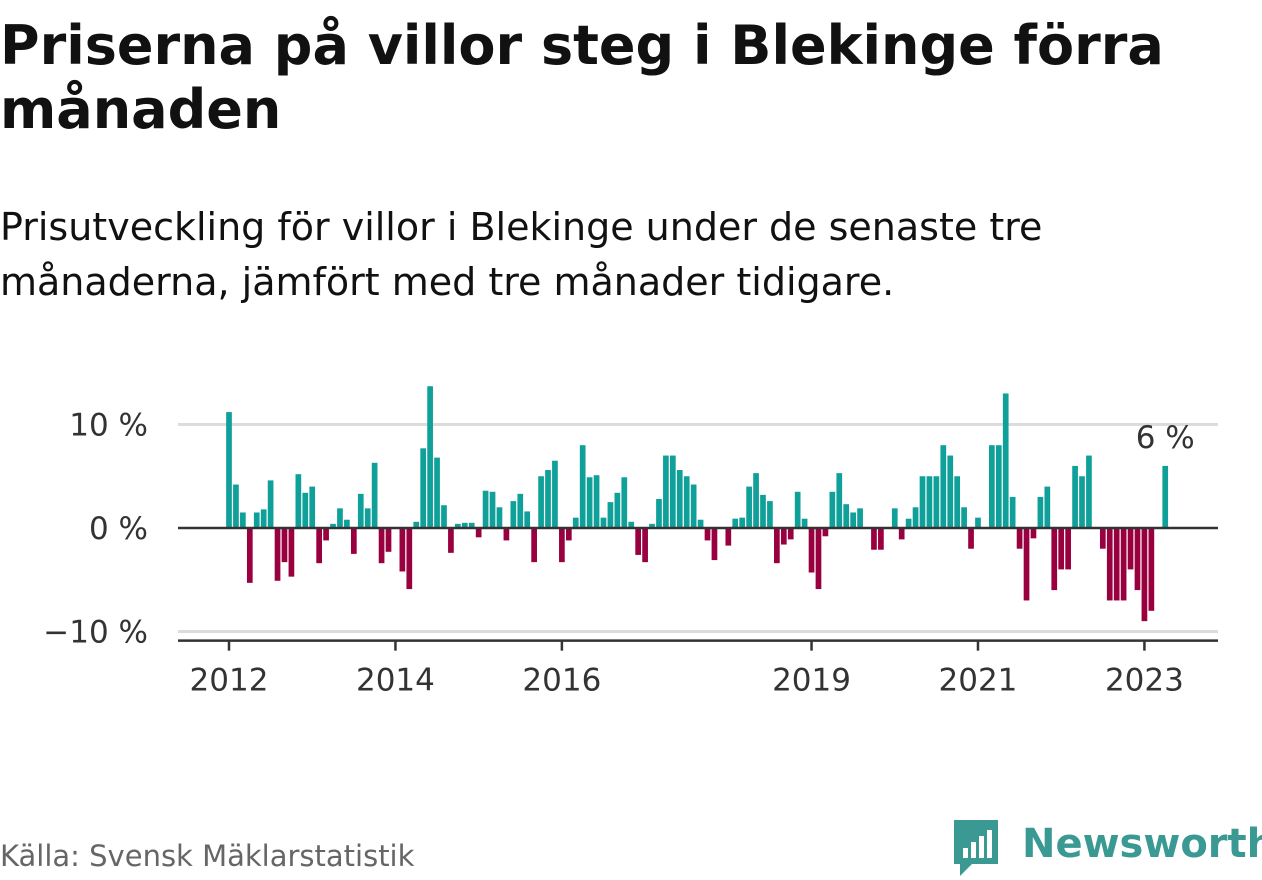 This screenshot has height=880, width=1262. What do you see at coordinates (1142, 844) in the screenshot?
I see `brand-name: Newsworthy` at bounding box center [1142, 844].